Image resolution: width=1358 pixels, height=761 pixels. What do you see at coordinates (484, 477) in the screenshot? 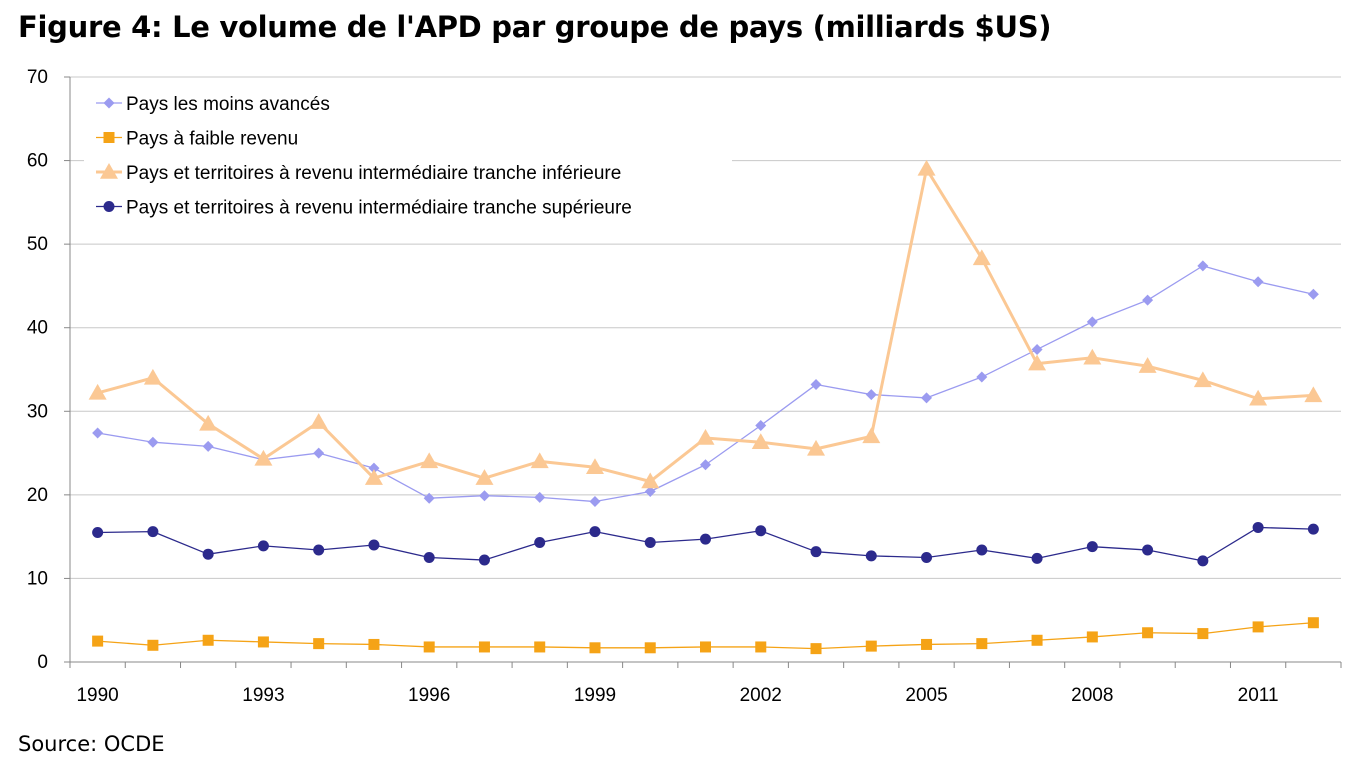
I see `data-point-2-1997` at bounding box center [484, 477].